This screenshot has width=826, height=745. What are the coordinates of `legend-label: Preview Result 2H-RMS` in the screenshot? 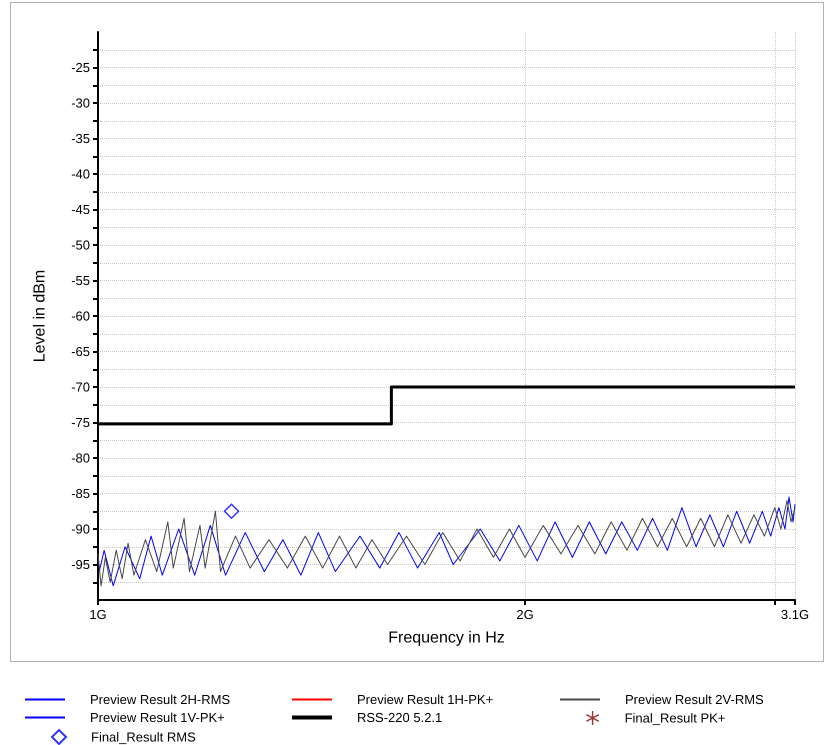 It's located at (160, 699).